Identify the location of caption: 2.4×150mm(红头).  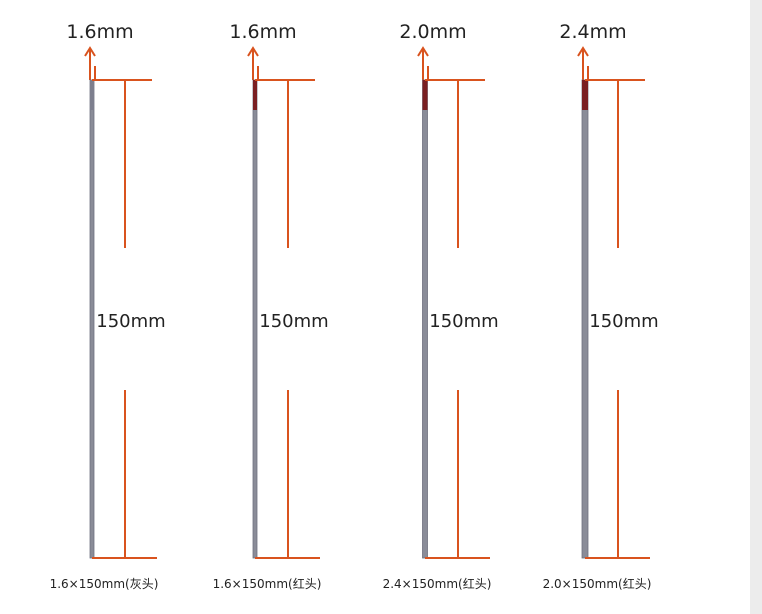
(437, 583).